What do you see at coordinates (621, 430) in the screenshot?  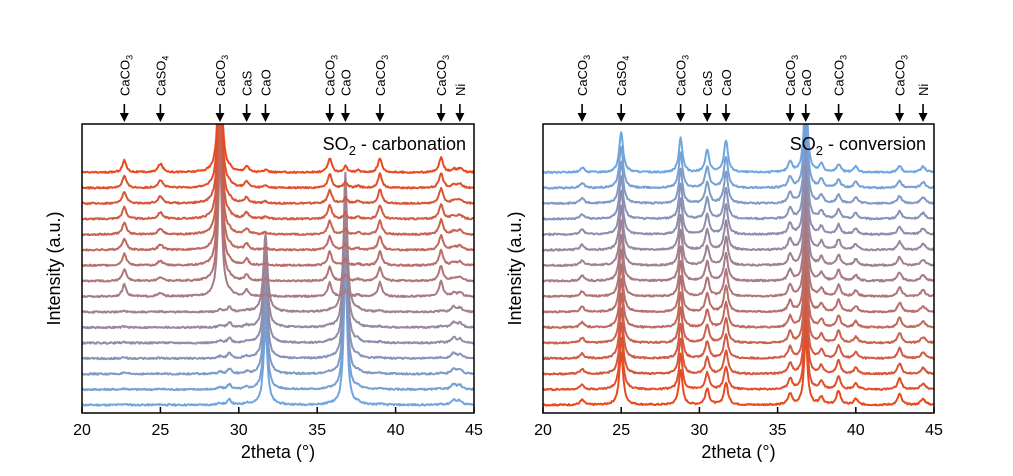 I see `x-tick-label: 25` at bounding box center [621, 430].